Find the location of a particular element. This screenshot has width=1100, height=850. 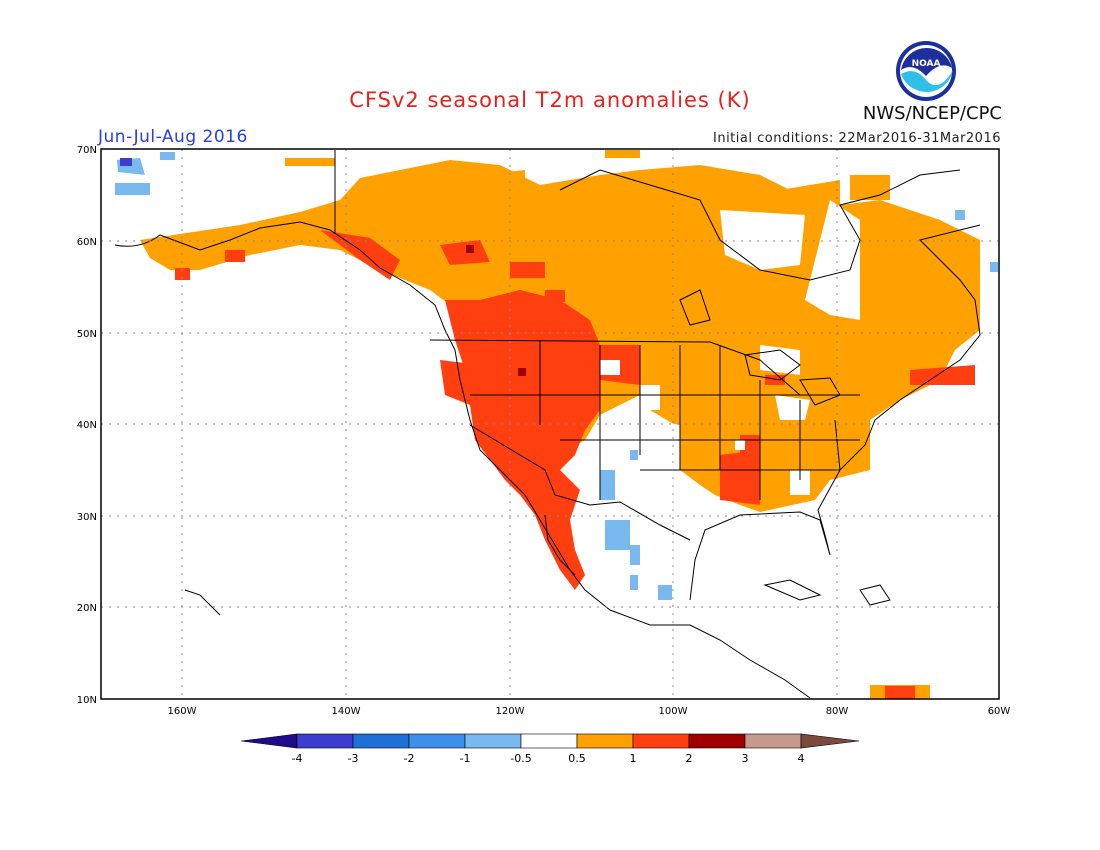

lon-label: 100W is located at coordinates (673, 711).